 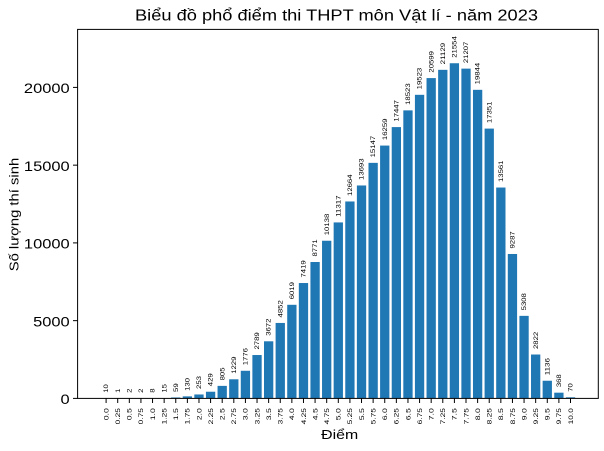 What do you see at coordinates (292, 291) in the screenshot?
I see `svg-text: 6019` at bounding box center [292, 291].